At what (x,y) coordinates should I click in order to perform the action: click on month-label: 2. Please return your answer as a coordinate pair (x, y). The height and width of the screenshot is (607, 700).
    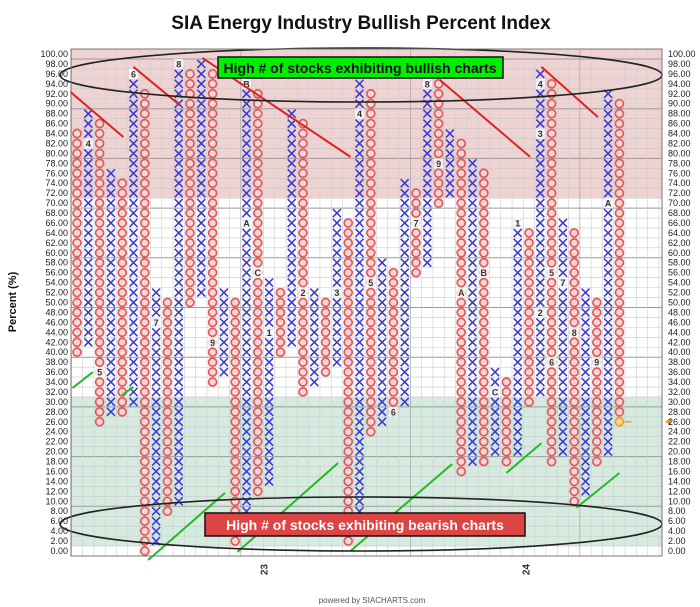
    Looking at the image, I should click on (302, 293).